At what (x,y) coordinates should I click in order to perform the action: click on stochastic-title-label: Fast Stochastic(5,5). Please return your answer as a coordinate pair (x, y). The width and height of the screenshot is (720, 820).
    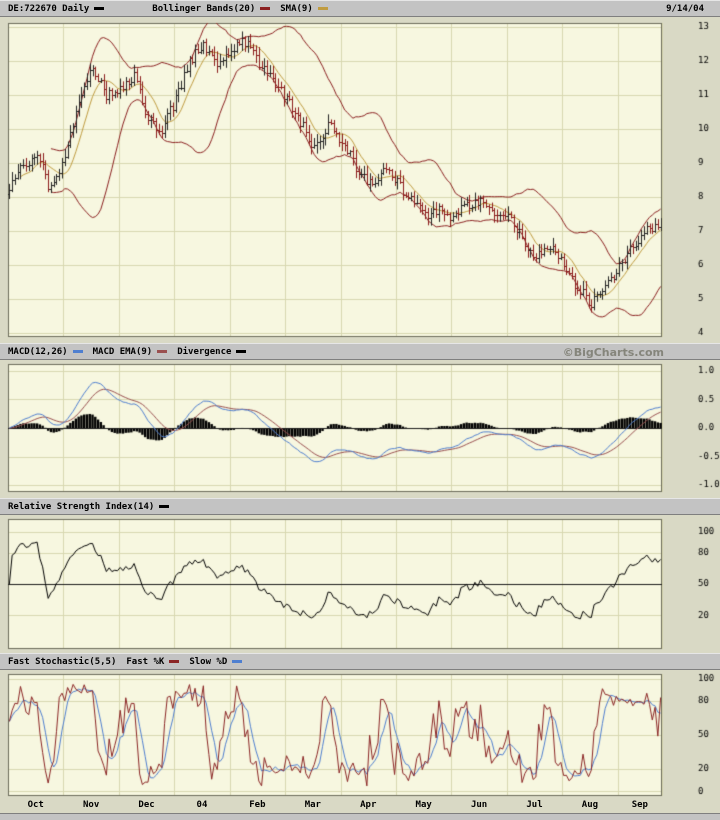
    Looking at the image, I should click on (62, 661).